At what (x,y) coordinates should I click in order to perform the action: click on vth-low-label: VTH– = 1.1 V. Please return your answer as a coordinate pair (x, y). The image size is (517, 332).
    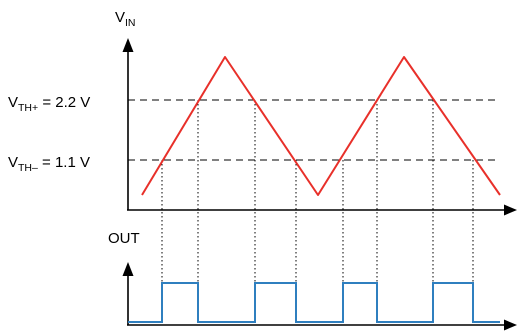
    Looking at the image, I should click on (49, 164).